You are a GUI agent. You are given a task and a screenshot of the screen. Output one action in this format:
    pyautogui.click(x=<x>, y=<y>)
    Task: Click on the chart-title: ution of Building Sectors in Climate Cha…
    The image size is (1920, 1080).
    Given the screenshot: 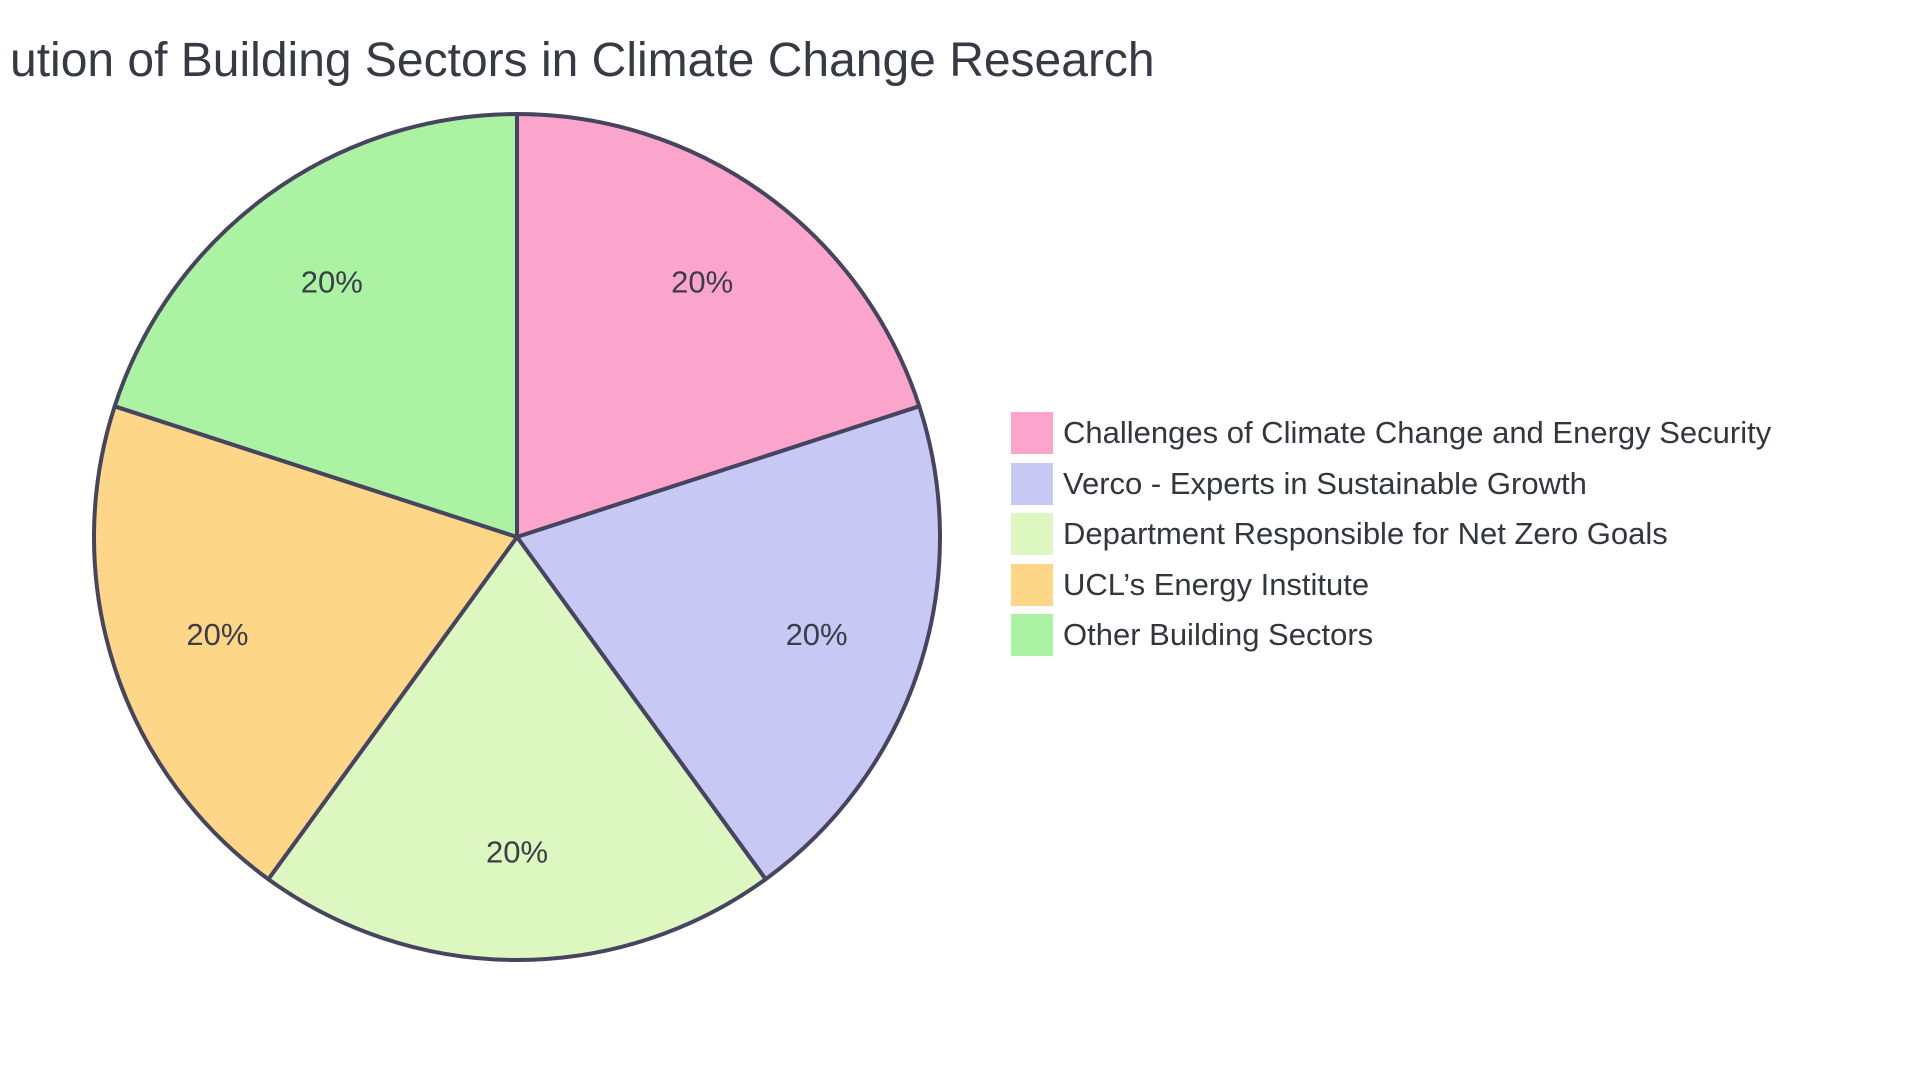 What is the action you would take?
    pyautogui.click(x=582, y=60)
    